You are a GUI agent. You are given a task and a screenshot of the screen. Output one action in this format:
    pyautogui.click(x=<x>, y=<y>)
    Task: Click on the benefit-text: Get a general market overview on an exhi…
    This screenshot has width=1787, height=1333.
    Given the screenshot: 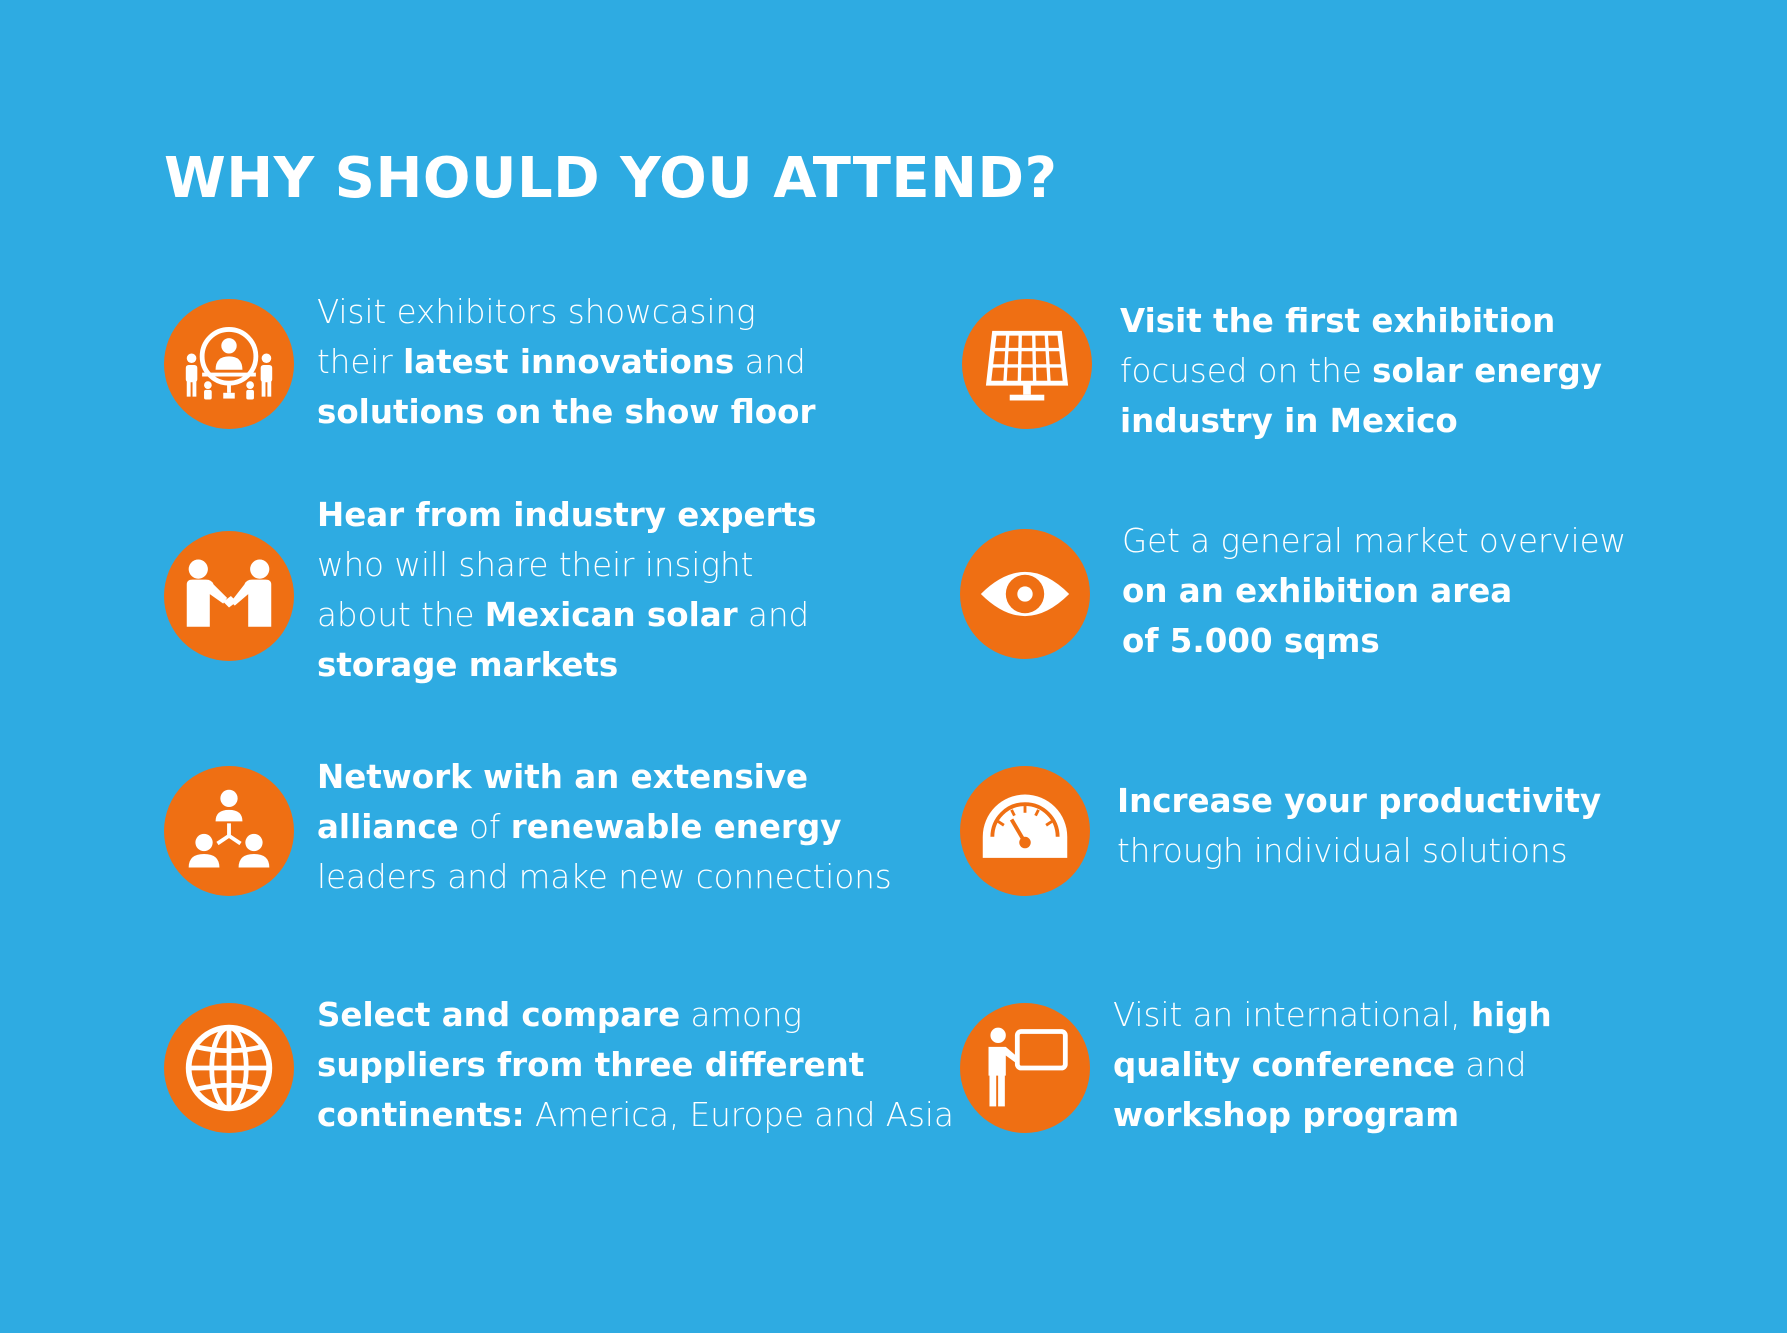 What is the action you would take?
    pyautogui.click(x=1374, y=591)
    